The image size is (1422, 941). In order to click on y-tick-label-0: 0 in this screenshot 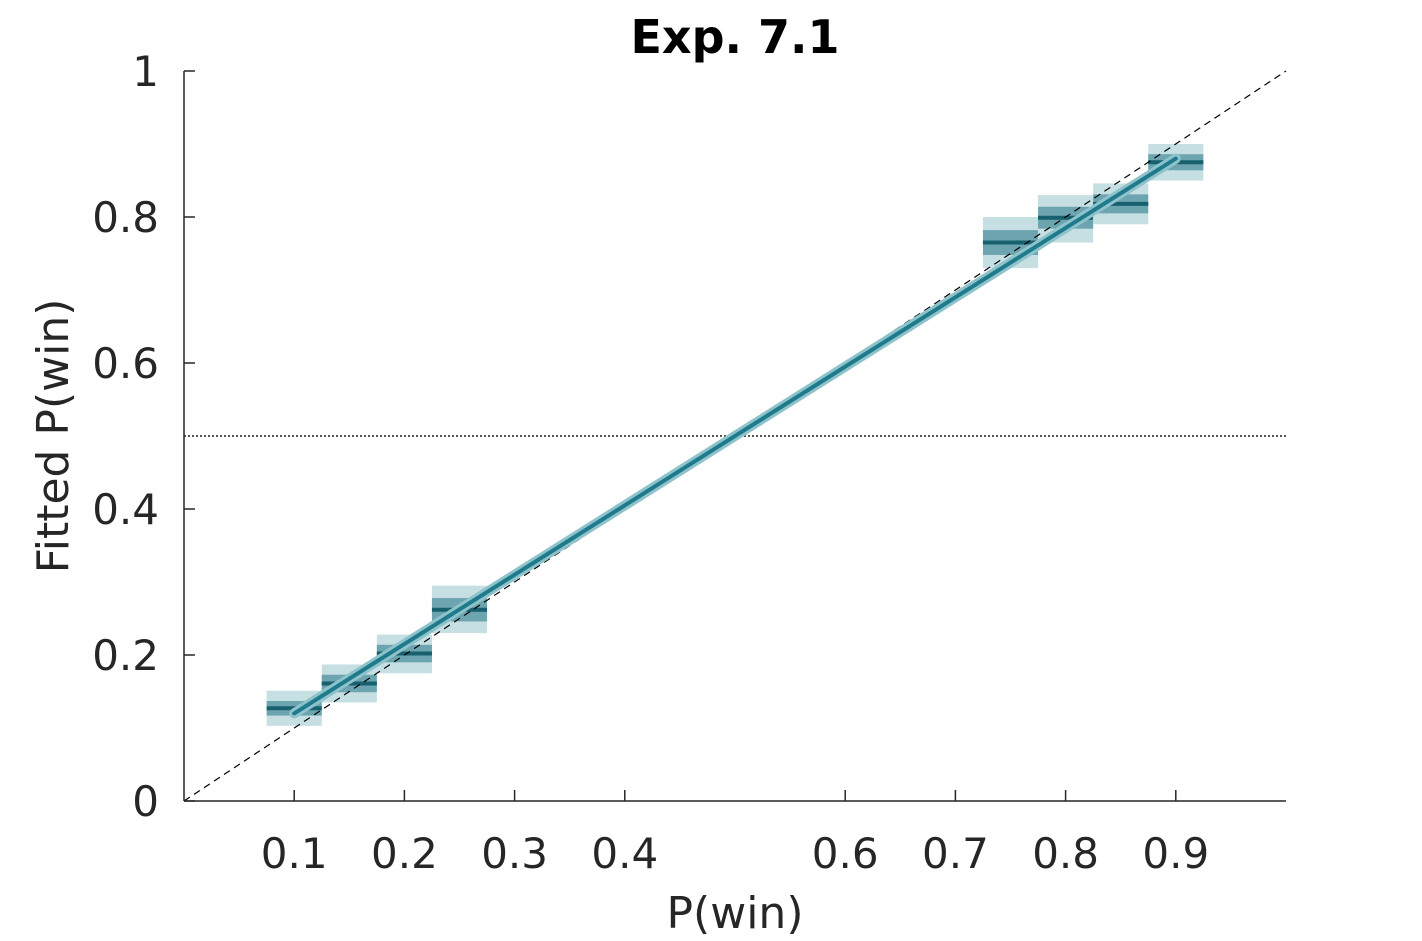, I will do `click(145, 801)`.